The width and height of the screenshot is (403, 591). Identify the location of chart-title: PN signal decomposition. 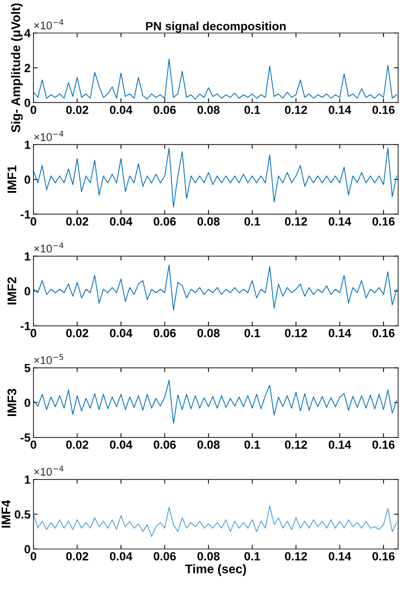
(216, 27).